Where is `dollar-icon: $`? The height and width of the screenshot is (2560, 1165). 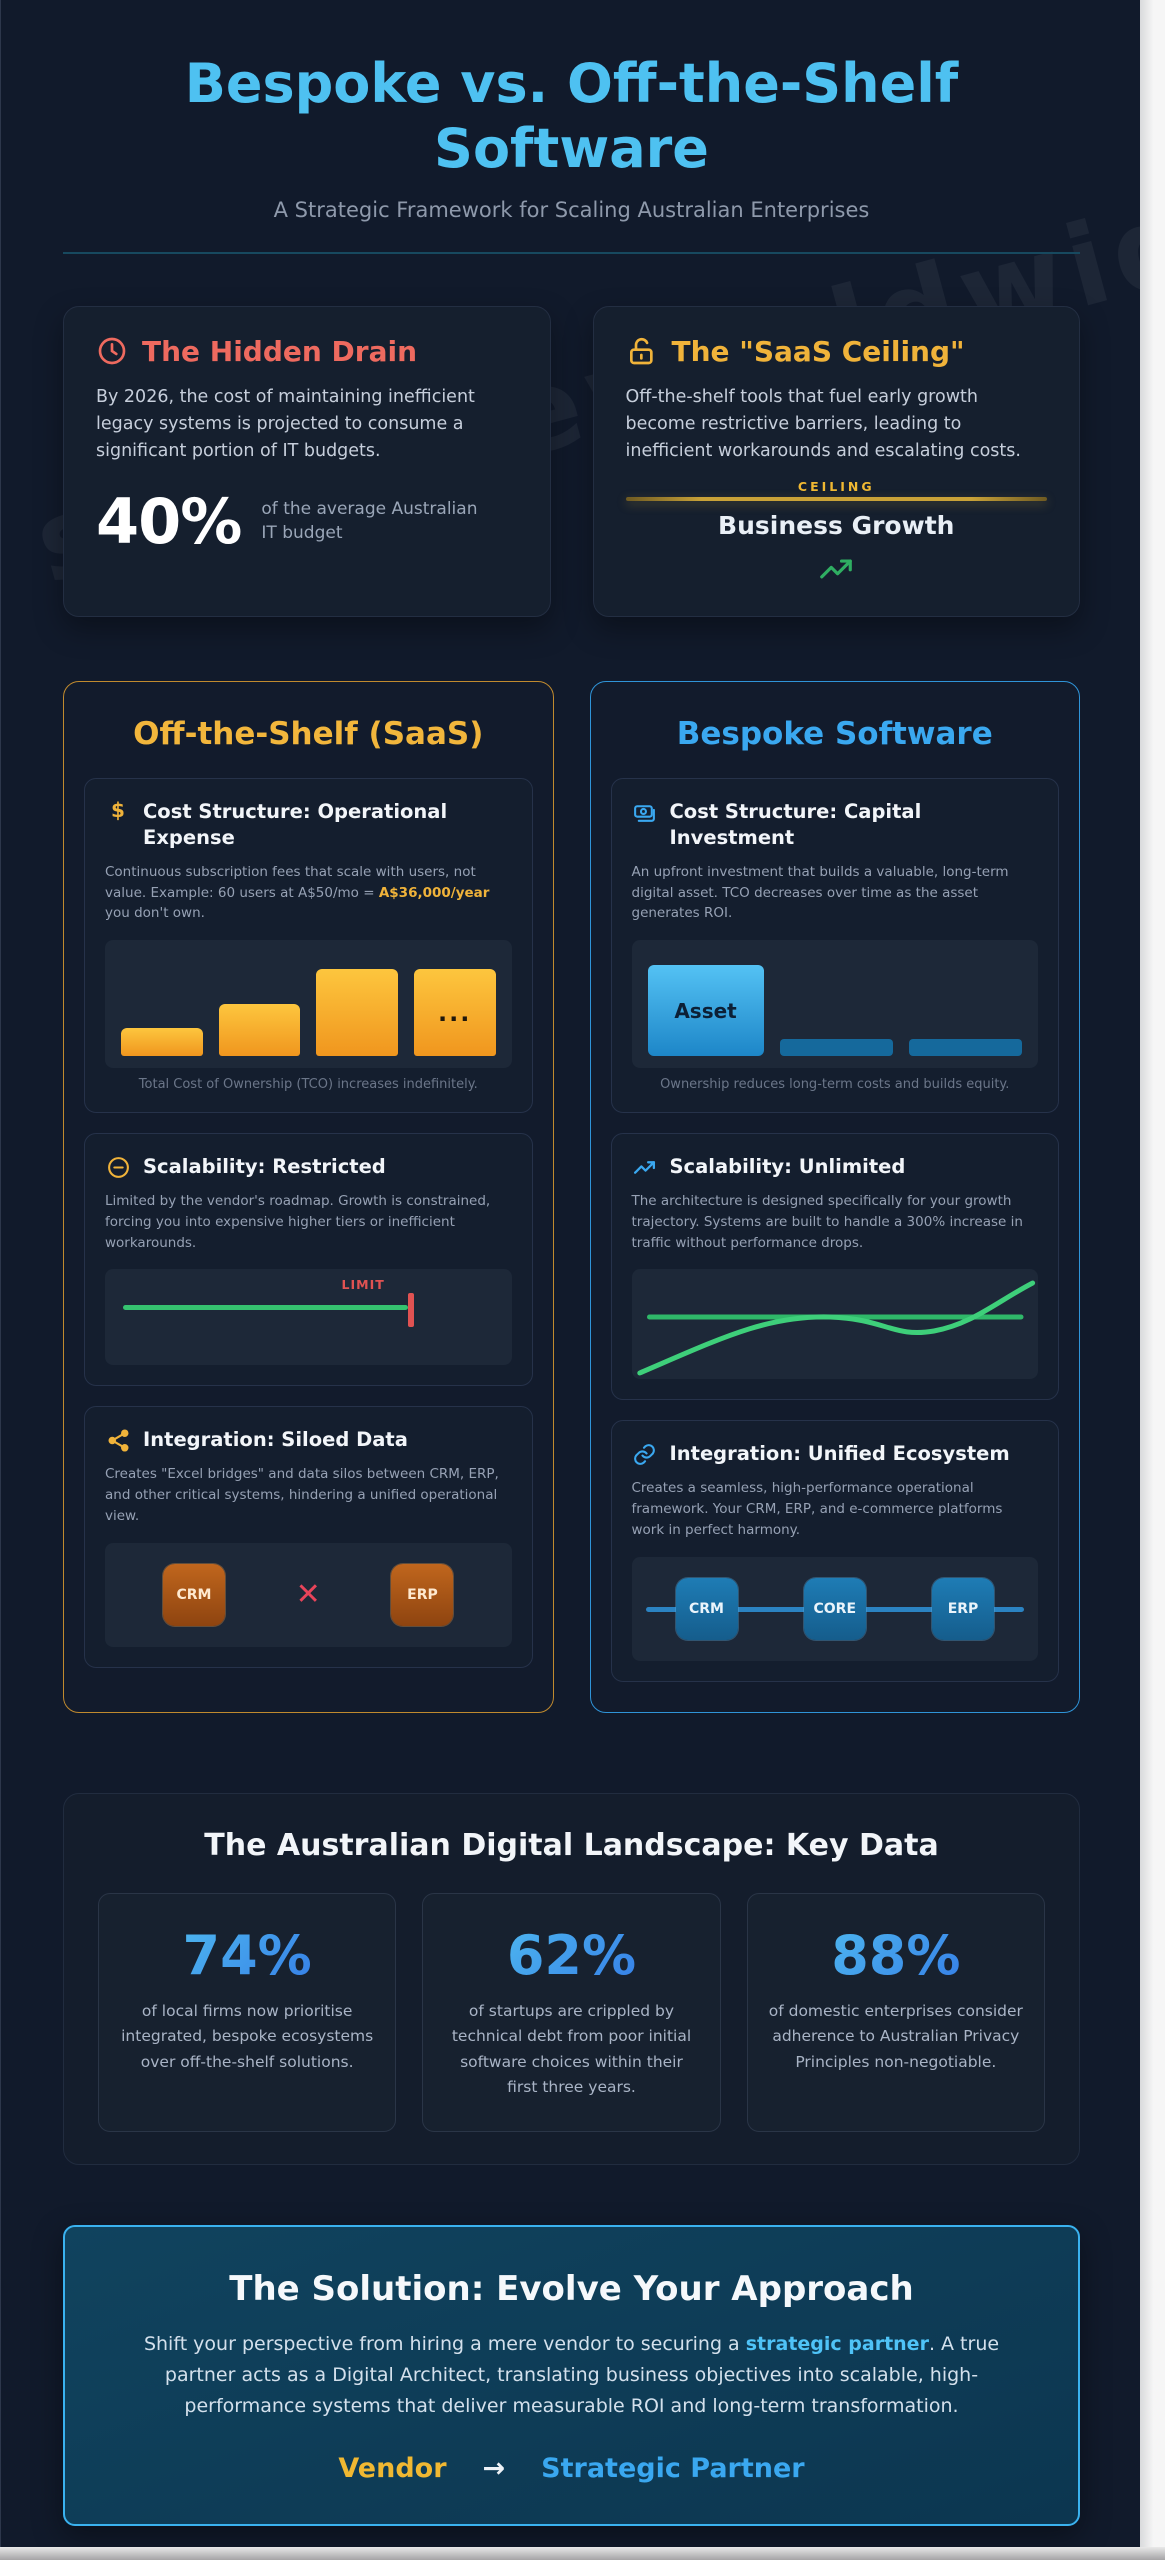 dollar-icon: $ is located at coordinates (118, 809).